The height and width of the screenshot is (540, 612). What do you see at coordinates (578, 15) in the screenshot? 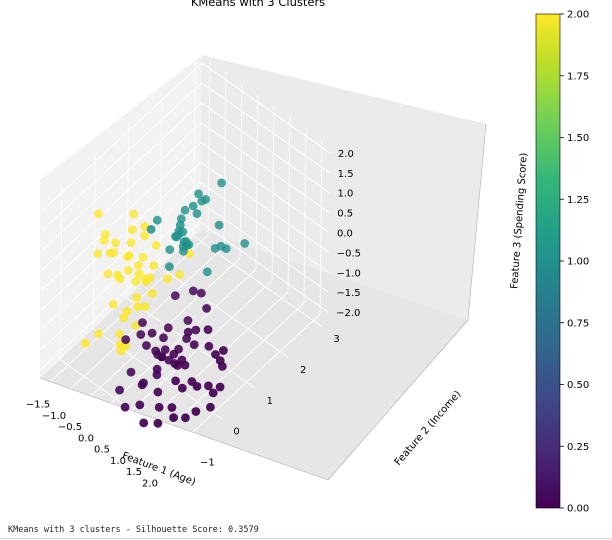
I see `colorbar-tick-label: 2.00` at bounding box center [578, 15].